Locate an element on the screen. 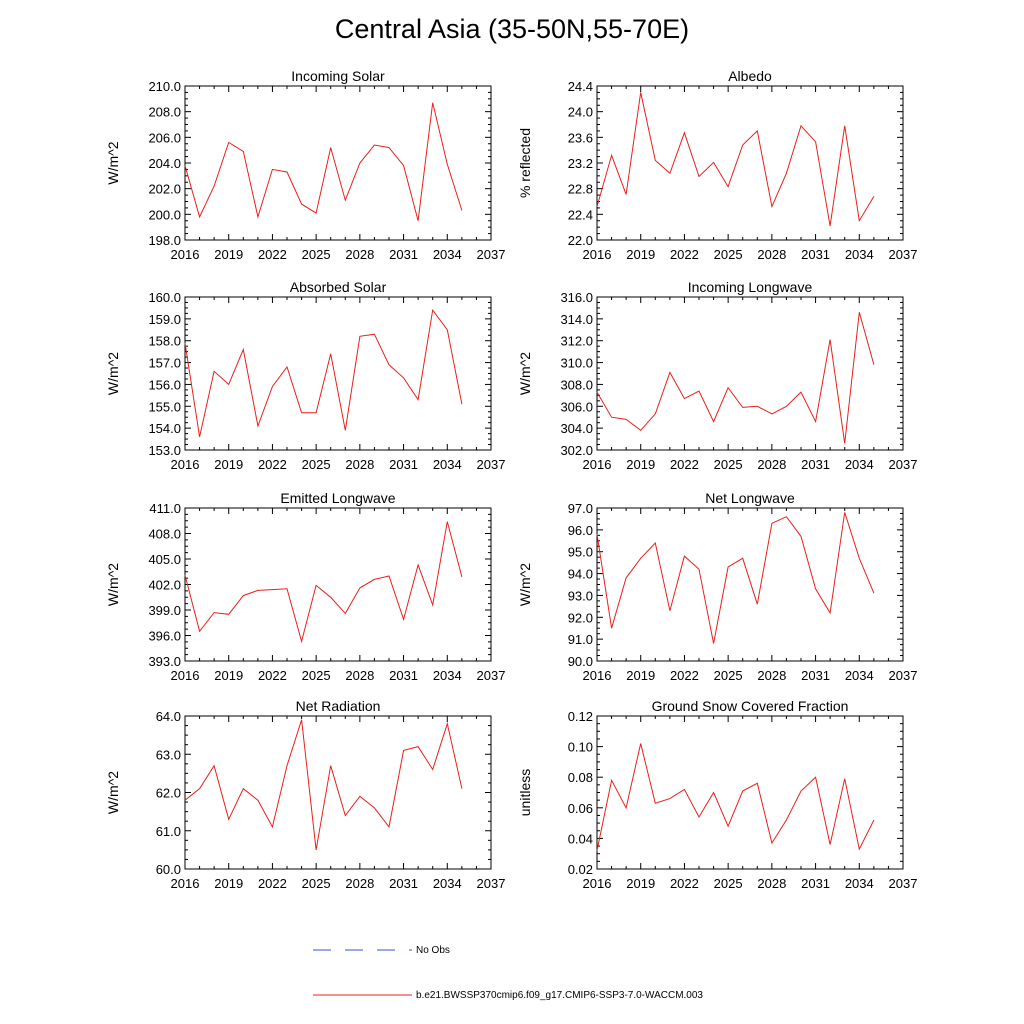 The image size is (1024, 1024). y-tick-label: 22.0 is located at coordinates (580, 240).